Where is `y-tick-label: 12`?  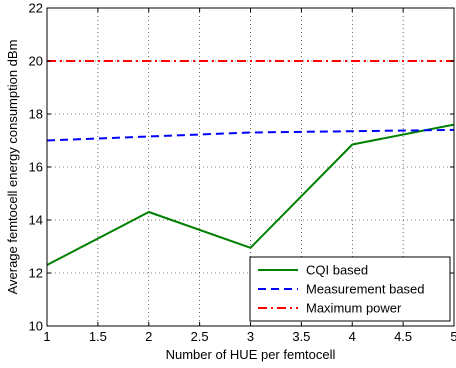
y-tick-label: 12 is located at coordinates (36, 273).